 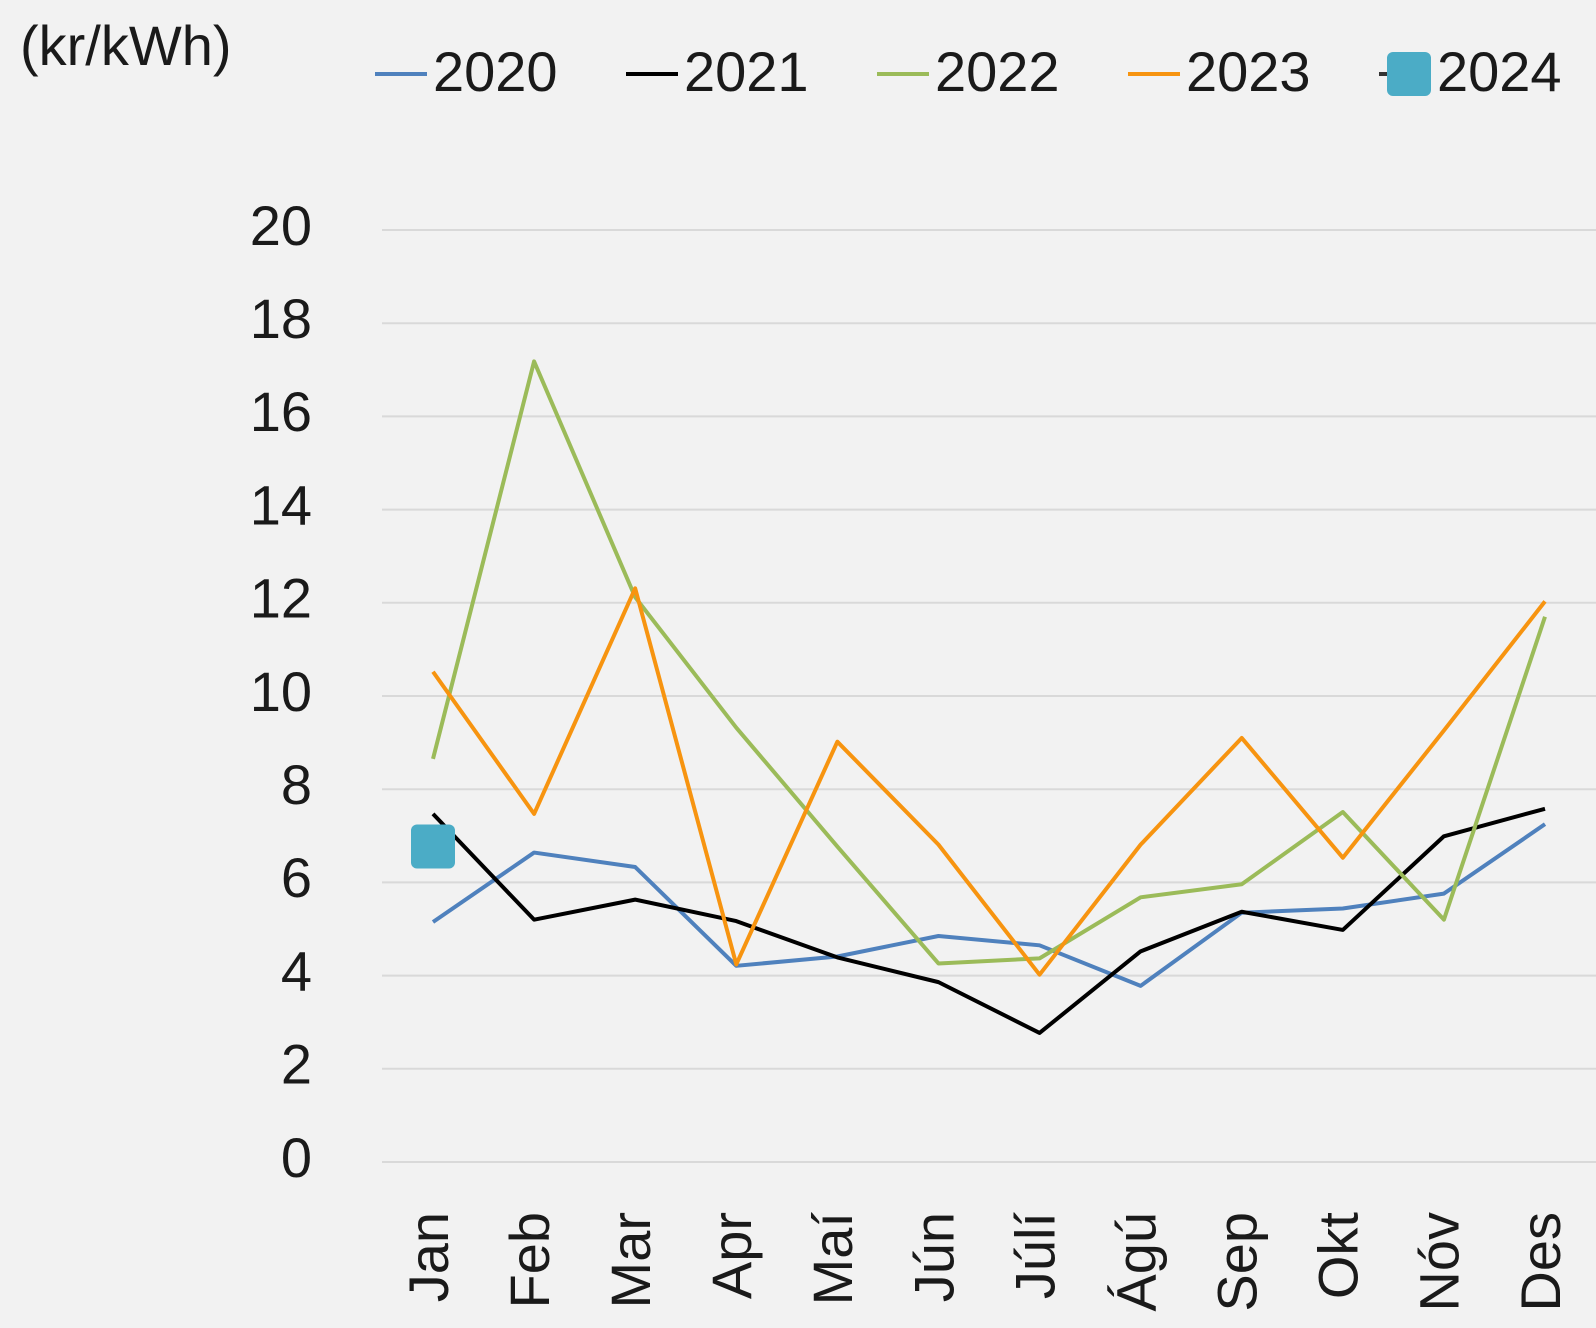 What do you see at coordinates (281, 318) in the screenshot?
I see `y-tick-label: 18` at bounding box center [281, 318].